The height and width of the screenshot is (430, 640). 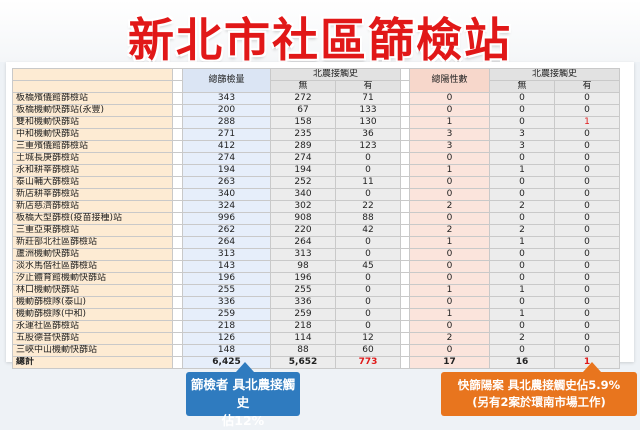 I want to click on total-tested: 218, so click(x=226, y=326).